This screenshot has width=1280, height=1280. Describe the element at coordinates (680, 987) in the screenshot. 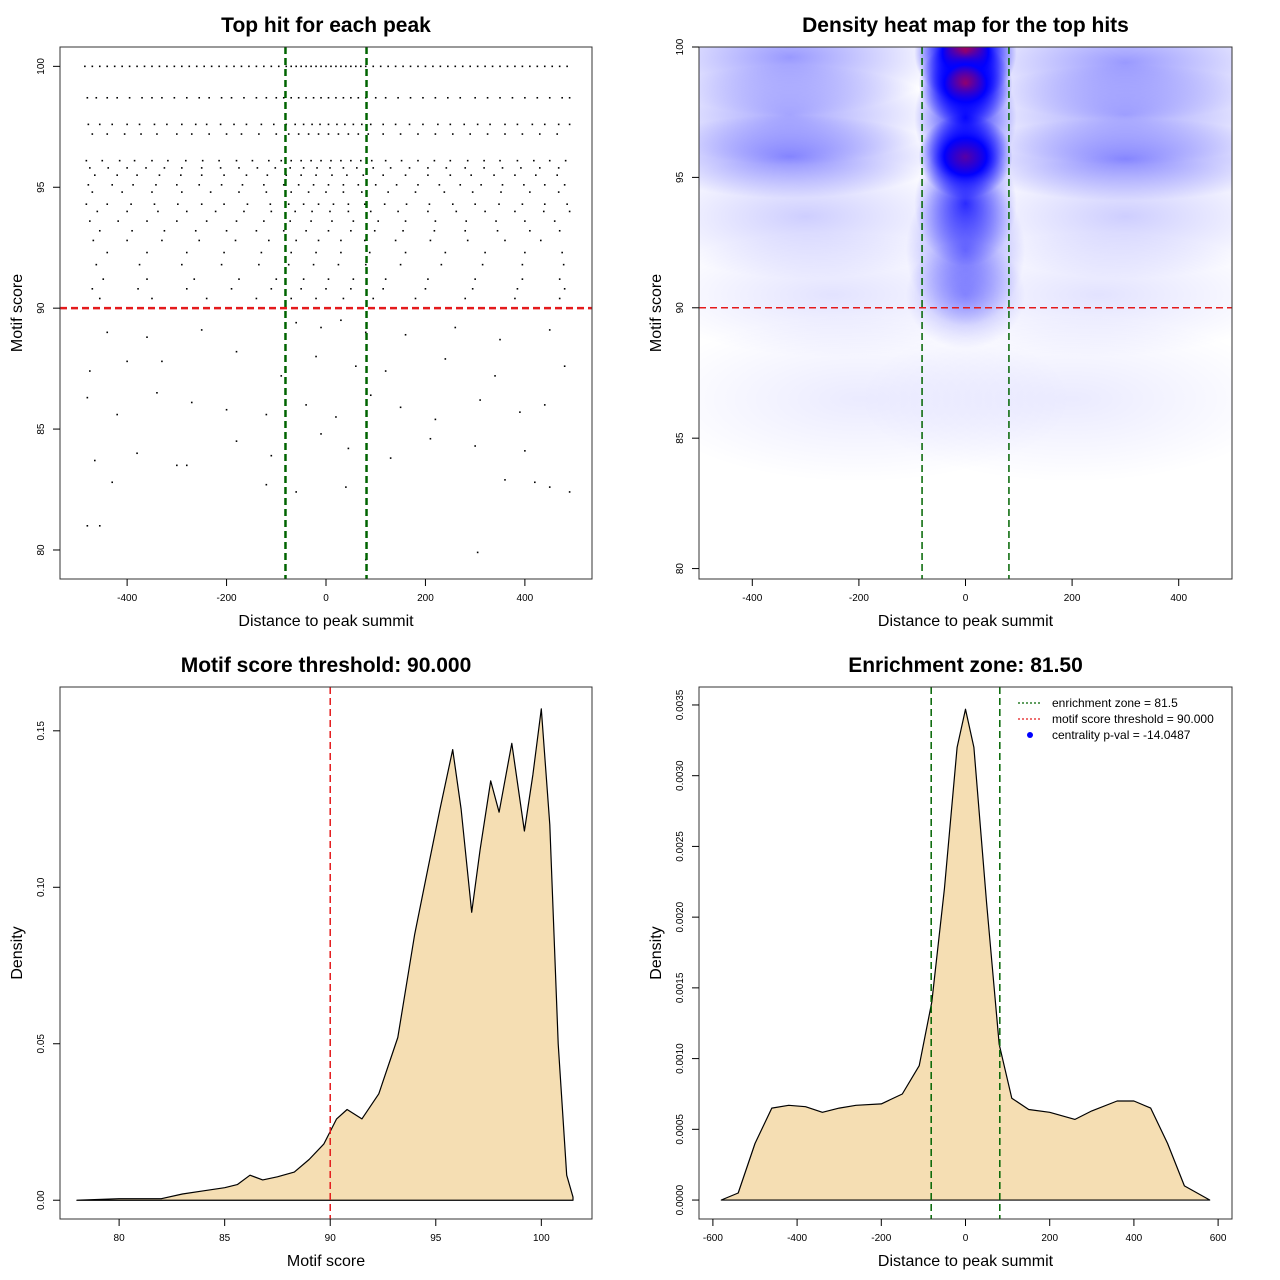

I see `y-tick-label: 0.0015` at that location.